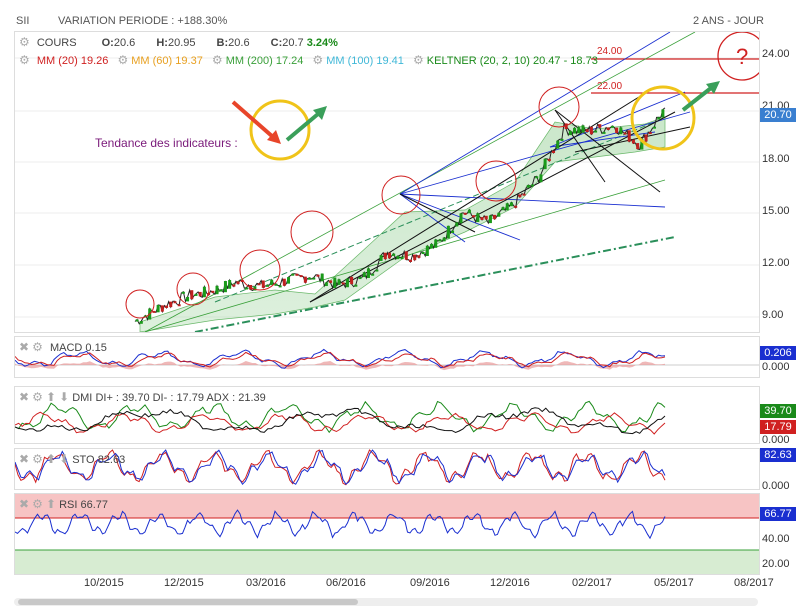  Describe the element at coordinates (322, 43) in the screenshot. I see `close-change: 3.24%` at that location.